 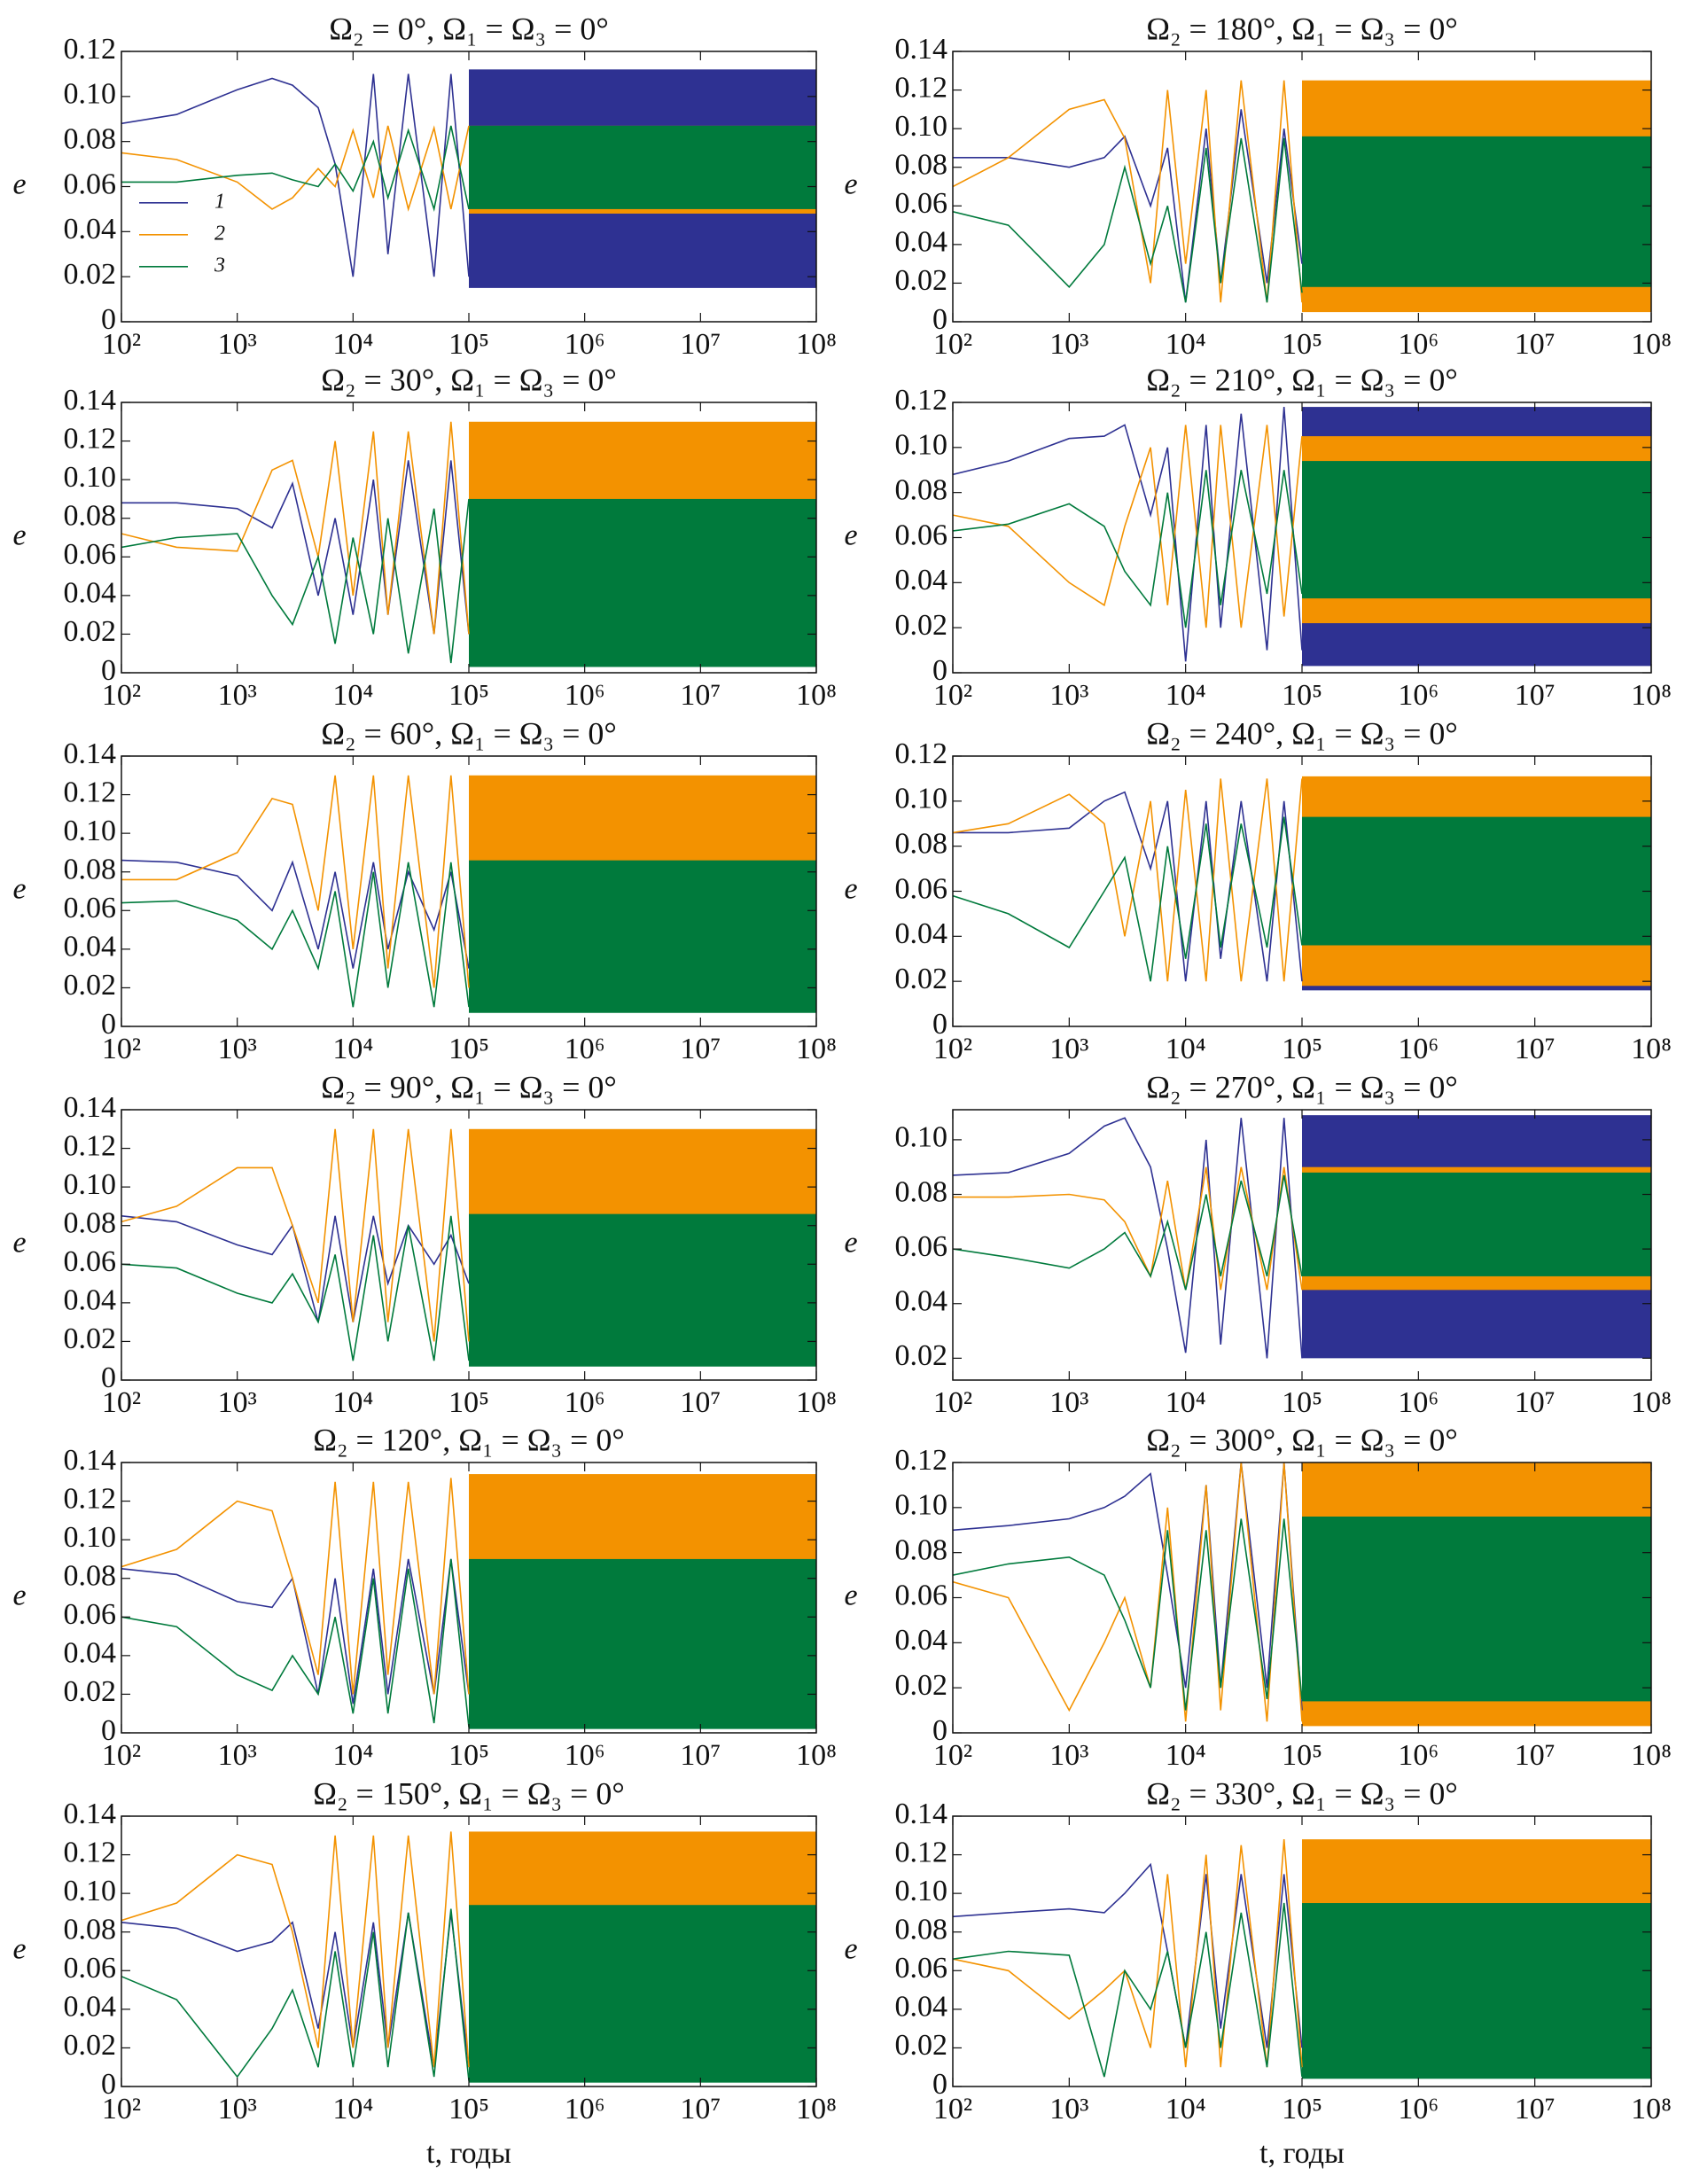 What do you see at coordinates (469, 1793) in the screenshot?
I see `chart-title: Ω₂ = 150°, Ω₁ = Ω₃ = 0°` at bounding box center [469, 1793].